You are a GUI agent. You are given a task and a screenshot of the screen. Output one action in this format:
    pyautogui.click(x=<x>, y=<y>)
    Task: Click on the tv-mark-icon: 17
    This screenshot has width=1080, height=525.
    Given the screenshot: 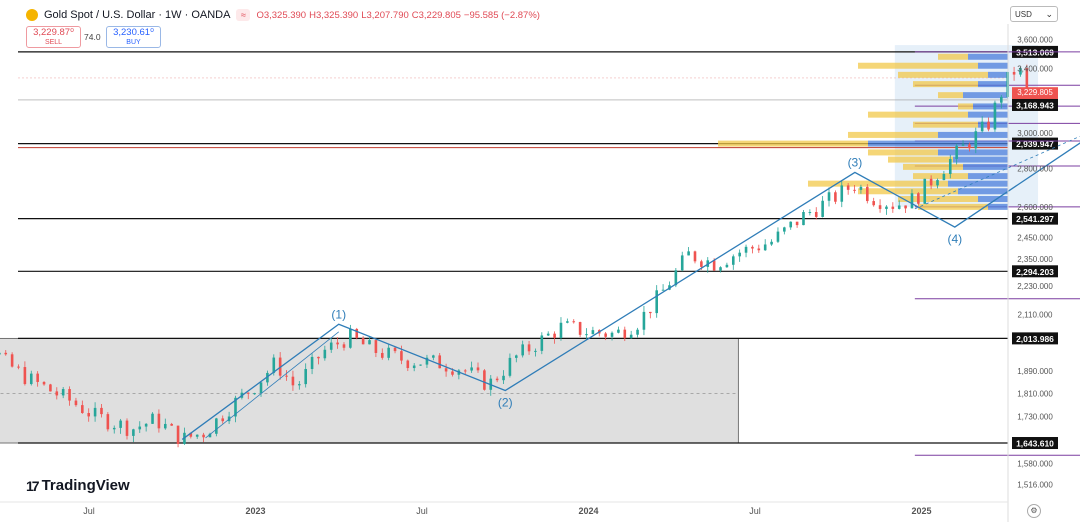 What is the action you would take?
    pyautogui.click(x=33, y=485)
    